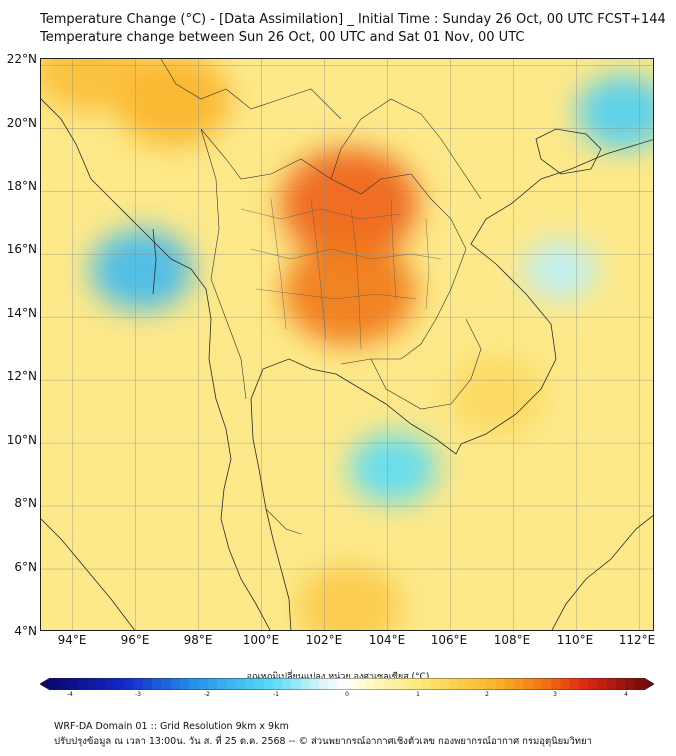  Describe the element at coordinates (88, 574) in the screenshot. I see `coastline-sumatra` at that location.